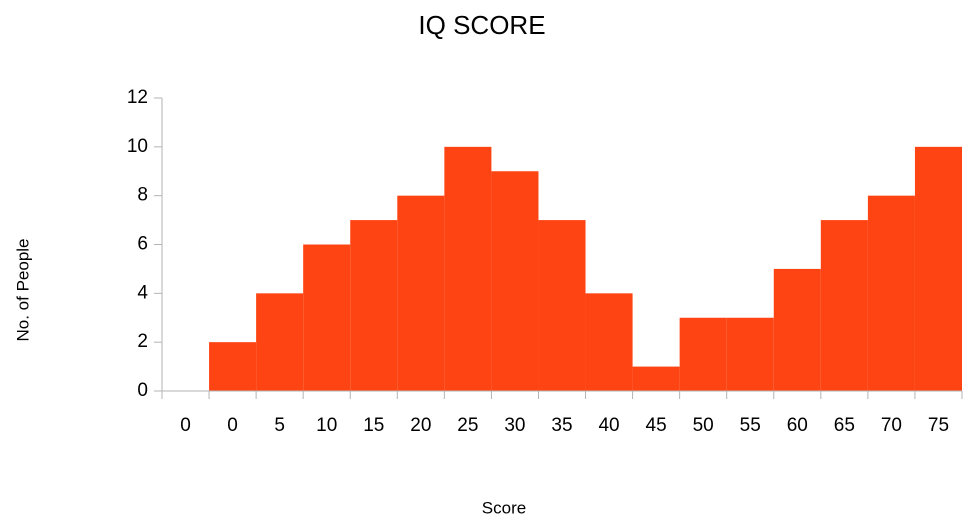  Describe the element at coordinates (137, 97) in the screenshot. I see `y-tick-label: 12` at that location.